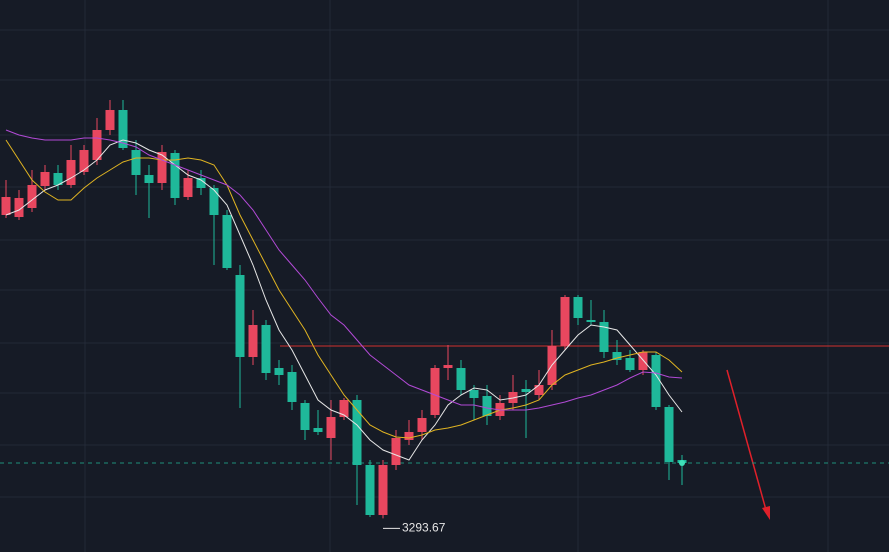 This screenshot has width=889, height=552. What do you see at coordinates (748, 444) in the screenshot?
I see `arrow` at bounding box center [748, 444].